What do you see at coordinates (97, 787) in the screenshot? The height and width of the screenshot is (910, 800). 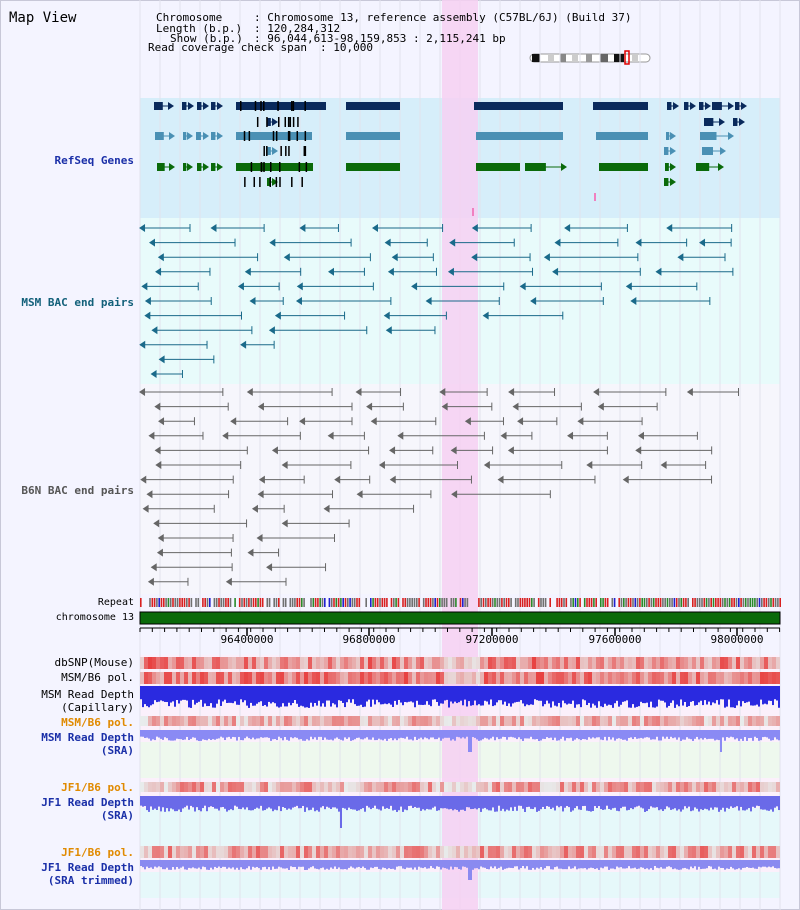 I see `jf1-b6-pol-label: JF1/B6 pol.` at bounding box center [97, 787].